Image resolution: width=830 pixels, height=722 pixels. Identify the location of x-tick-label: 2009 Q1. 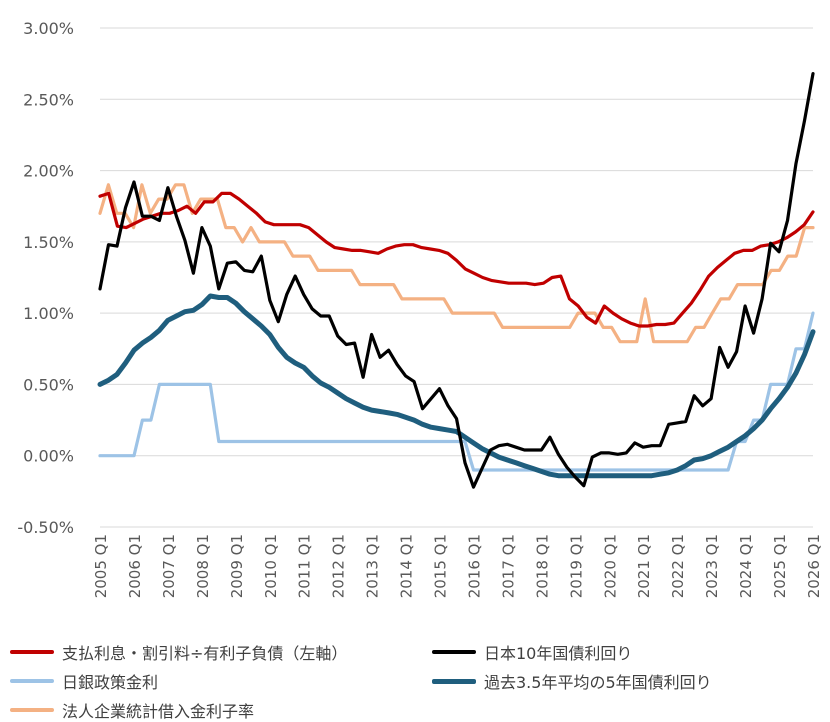
(237, 566).